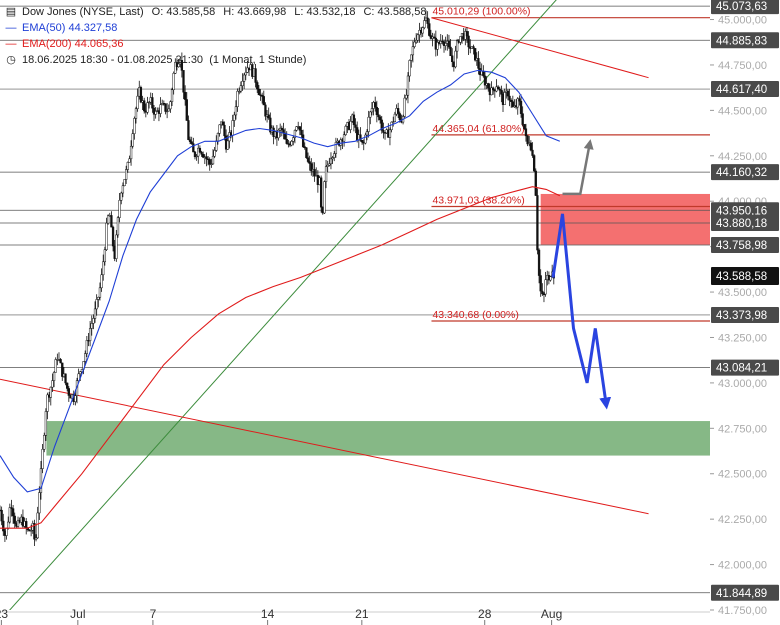 The height and width of the screenshot is (625, 780). What do you see at coordinates (481, 12) in the screenshot?
I see `fib-label: 45.010,29 (100.00%)` at bounding box center [481, 12].